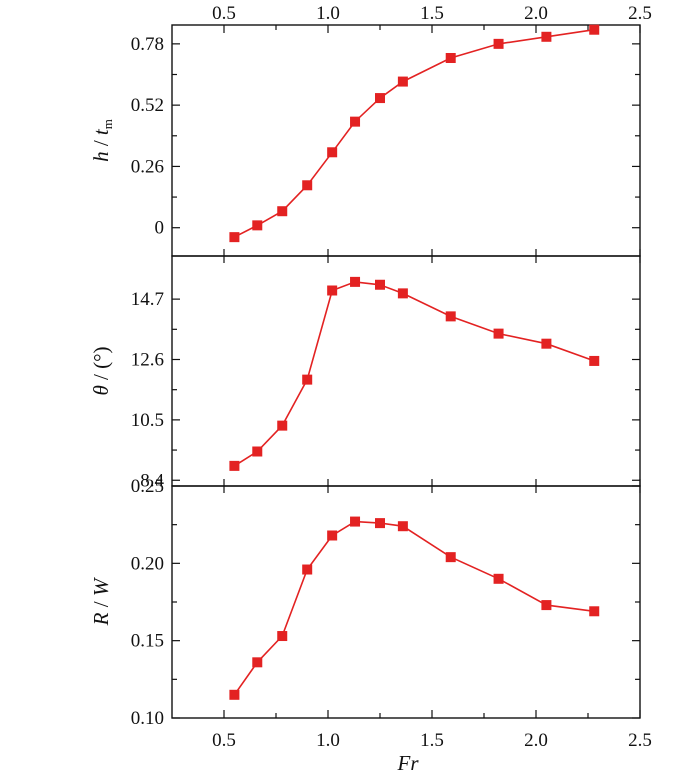 The image size is (700, 771). I want to click on y-axis-label-symbol: h, so click(101, 156).